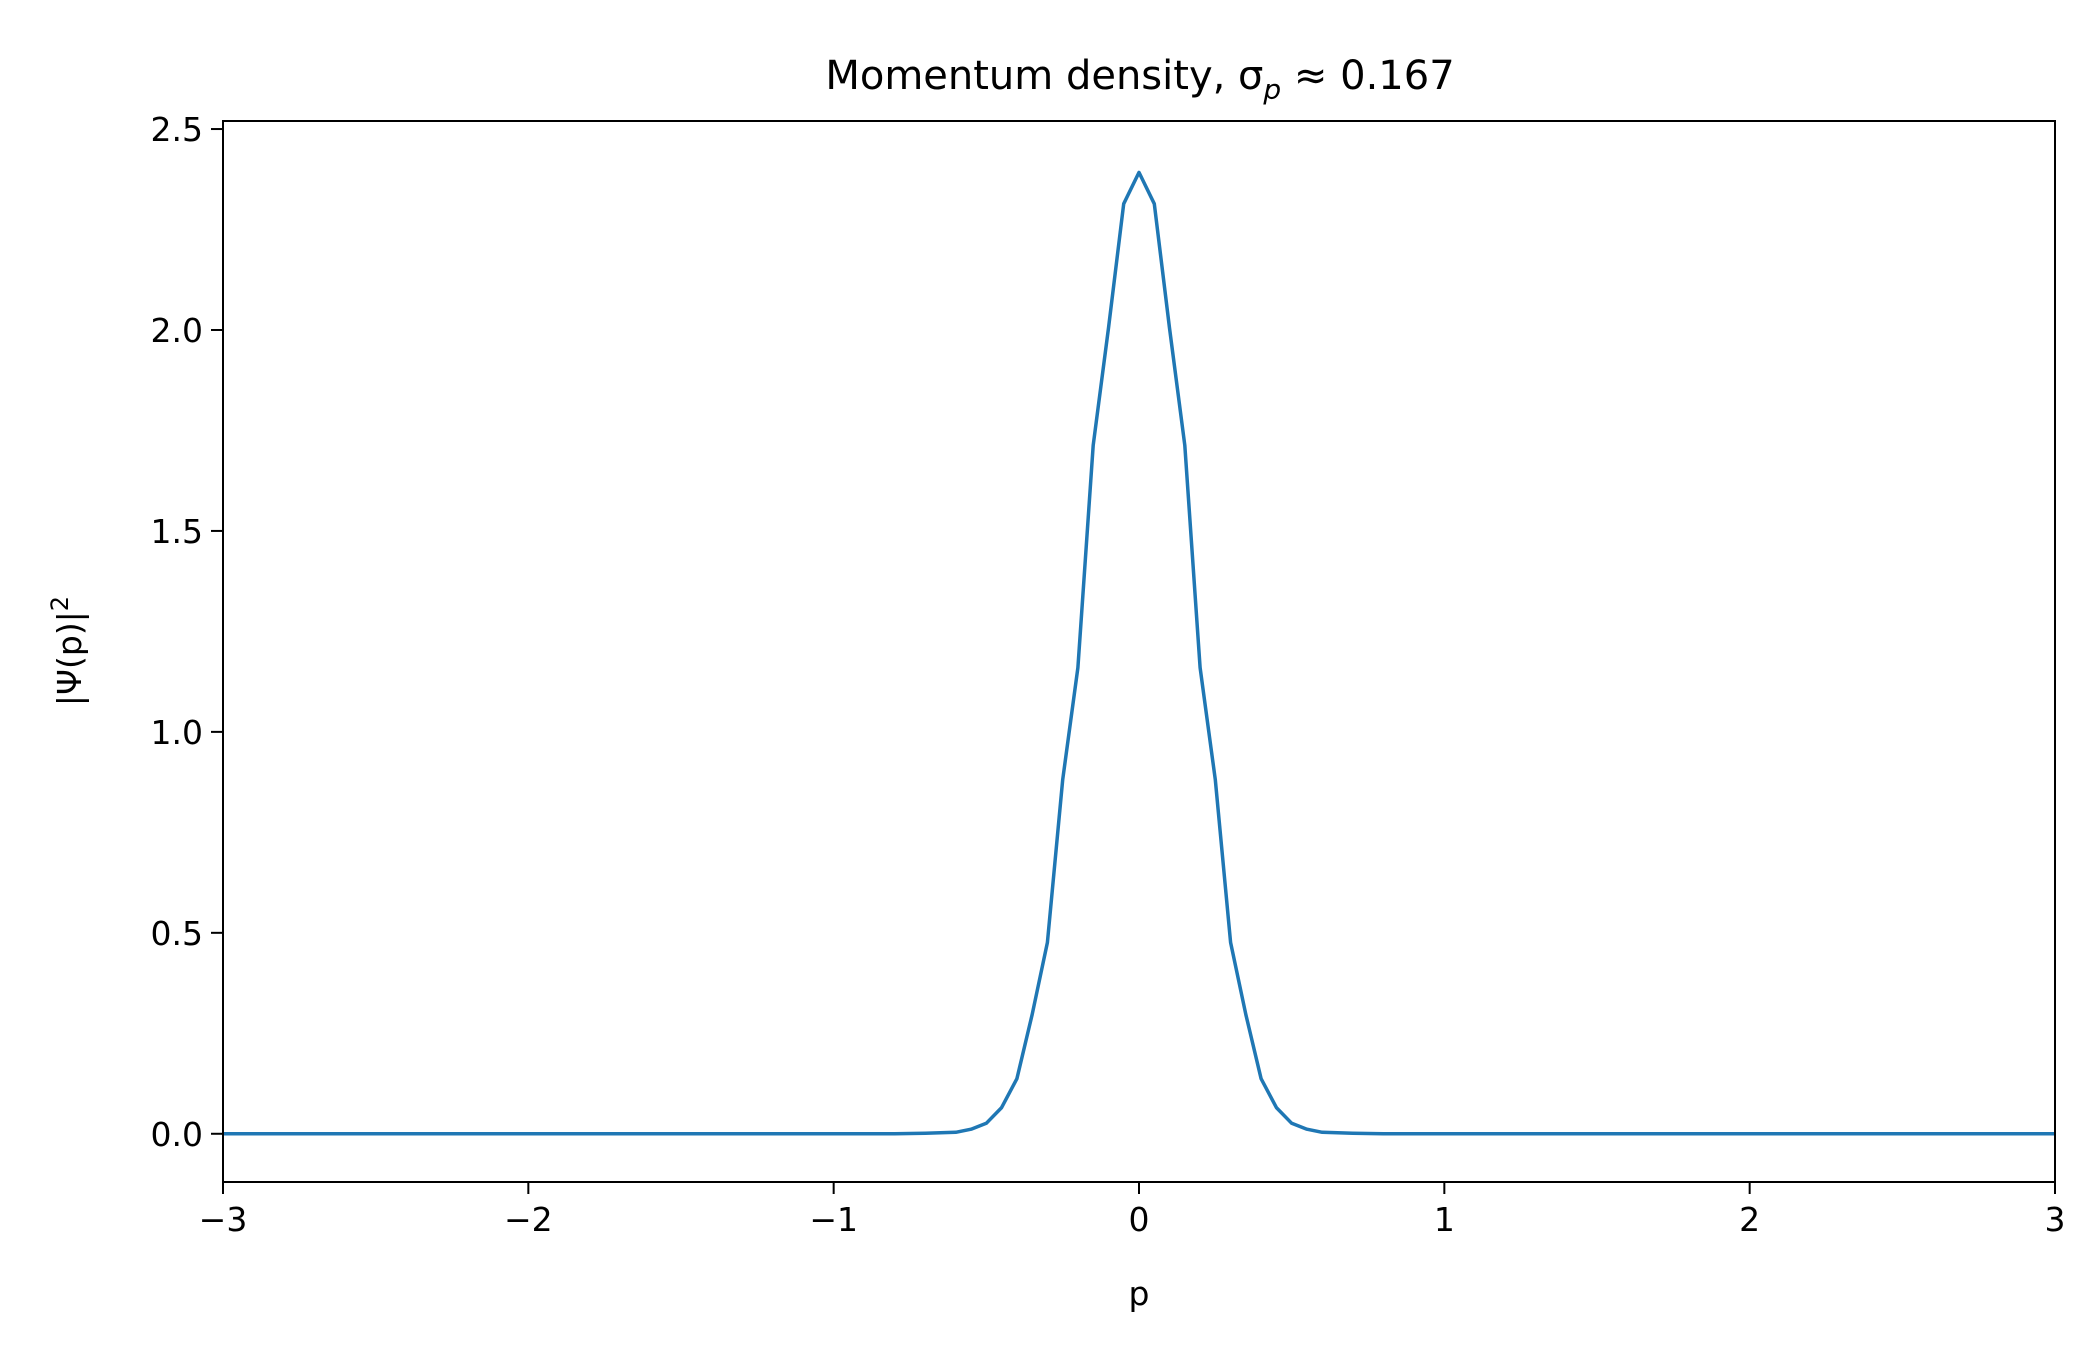  What do you see at coordinates (177, 129) in the screenshot?
I see `y-tick-label: 2.5` at bounding box center [177, 129].